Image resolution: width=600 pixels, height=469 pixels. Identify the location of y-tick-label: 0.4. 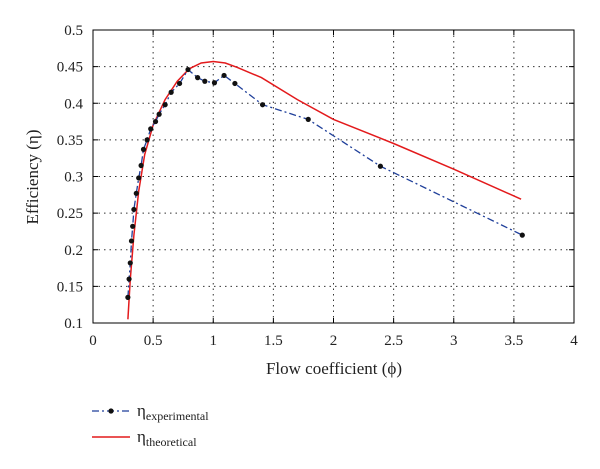
(73, 104).